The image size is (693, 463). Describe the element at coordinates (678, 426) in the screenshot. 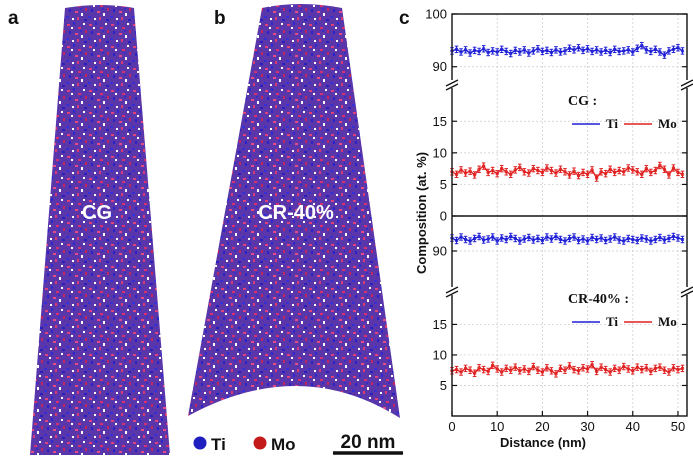

I see `x-tick-label: 50` at that location.